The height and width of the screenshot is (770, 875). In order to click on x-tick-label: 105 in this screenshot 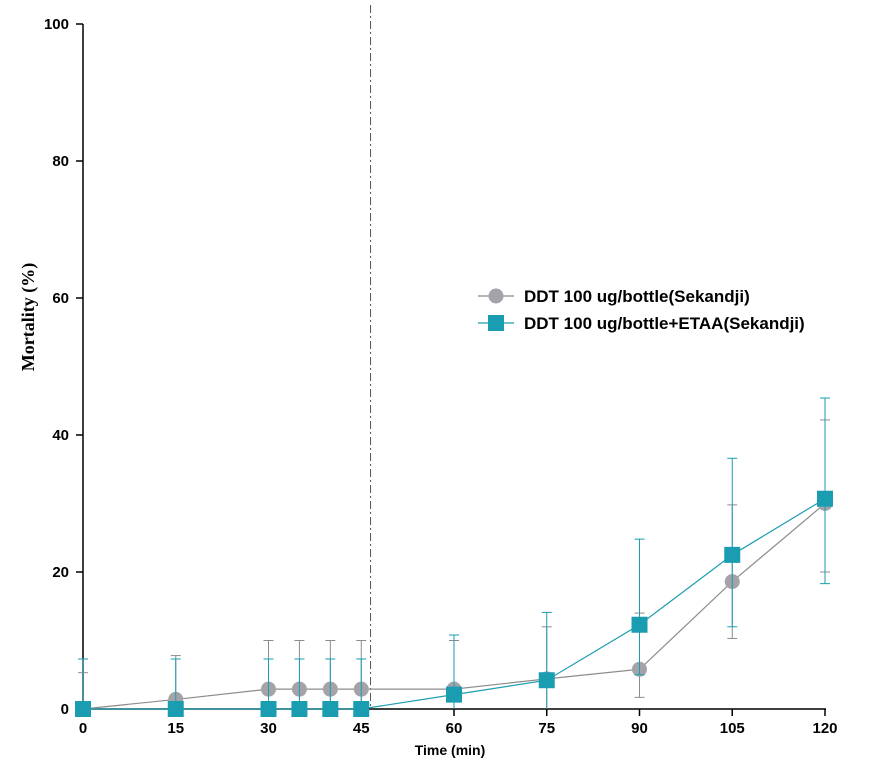, I will do `click(732, 728)`.